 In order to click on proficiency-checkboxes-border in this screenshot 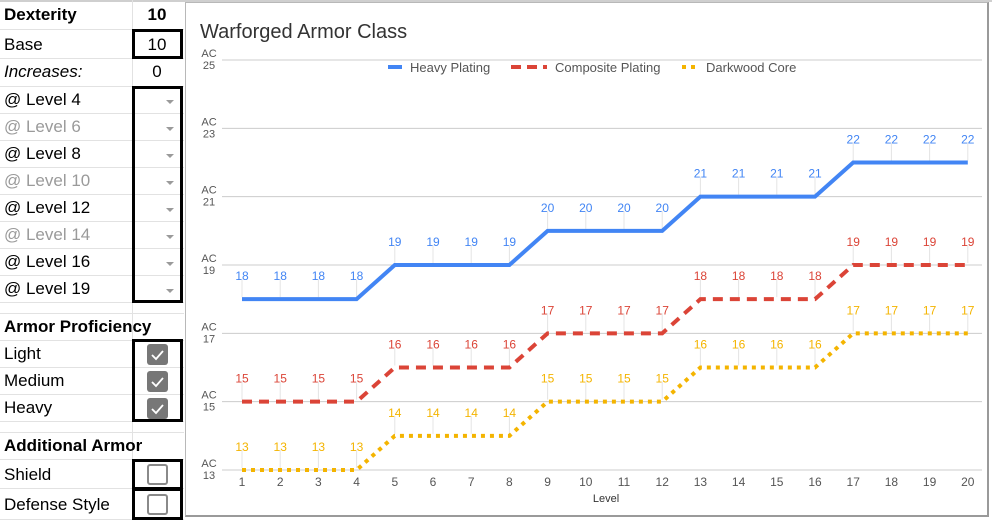, I will do `click(157, 380)`.